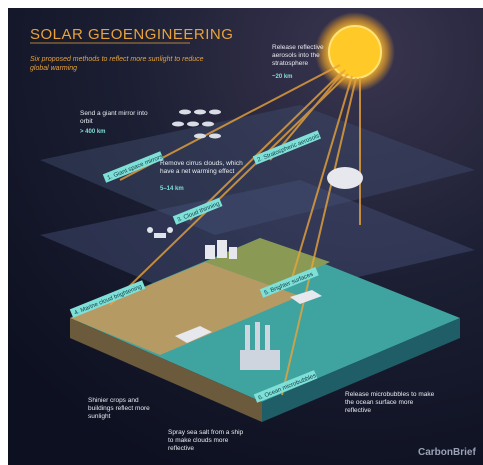  Describe the element at coordinates (447, 452) in the screenshot. I see `brand: CarbonBrief` at that location.